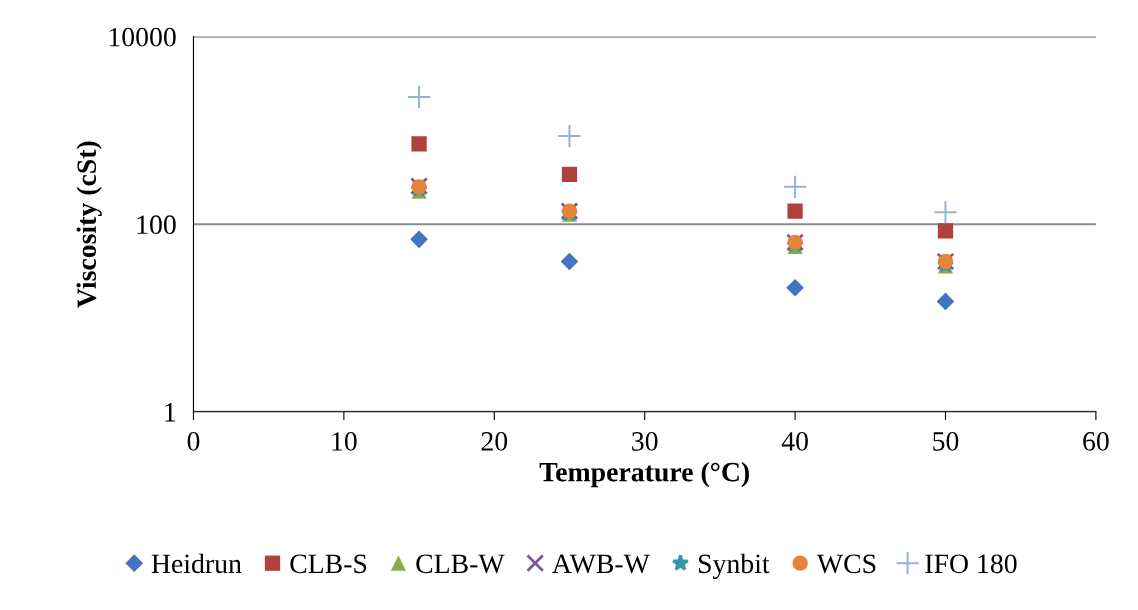  Describe the element at coordinates (193, 441) in the screenshot. I see `x-tick-label: 0` at that location.